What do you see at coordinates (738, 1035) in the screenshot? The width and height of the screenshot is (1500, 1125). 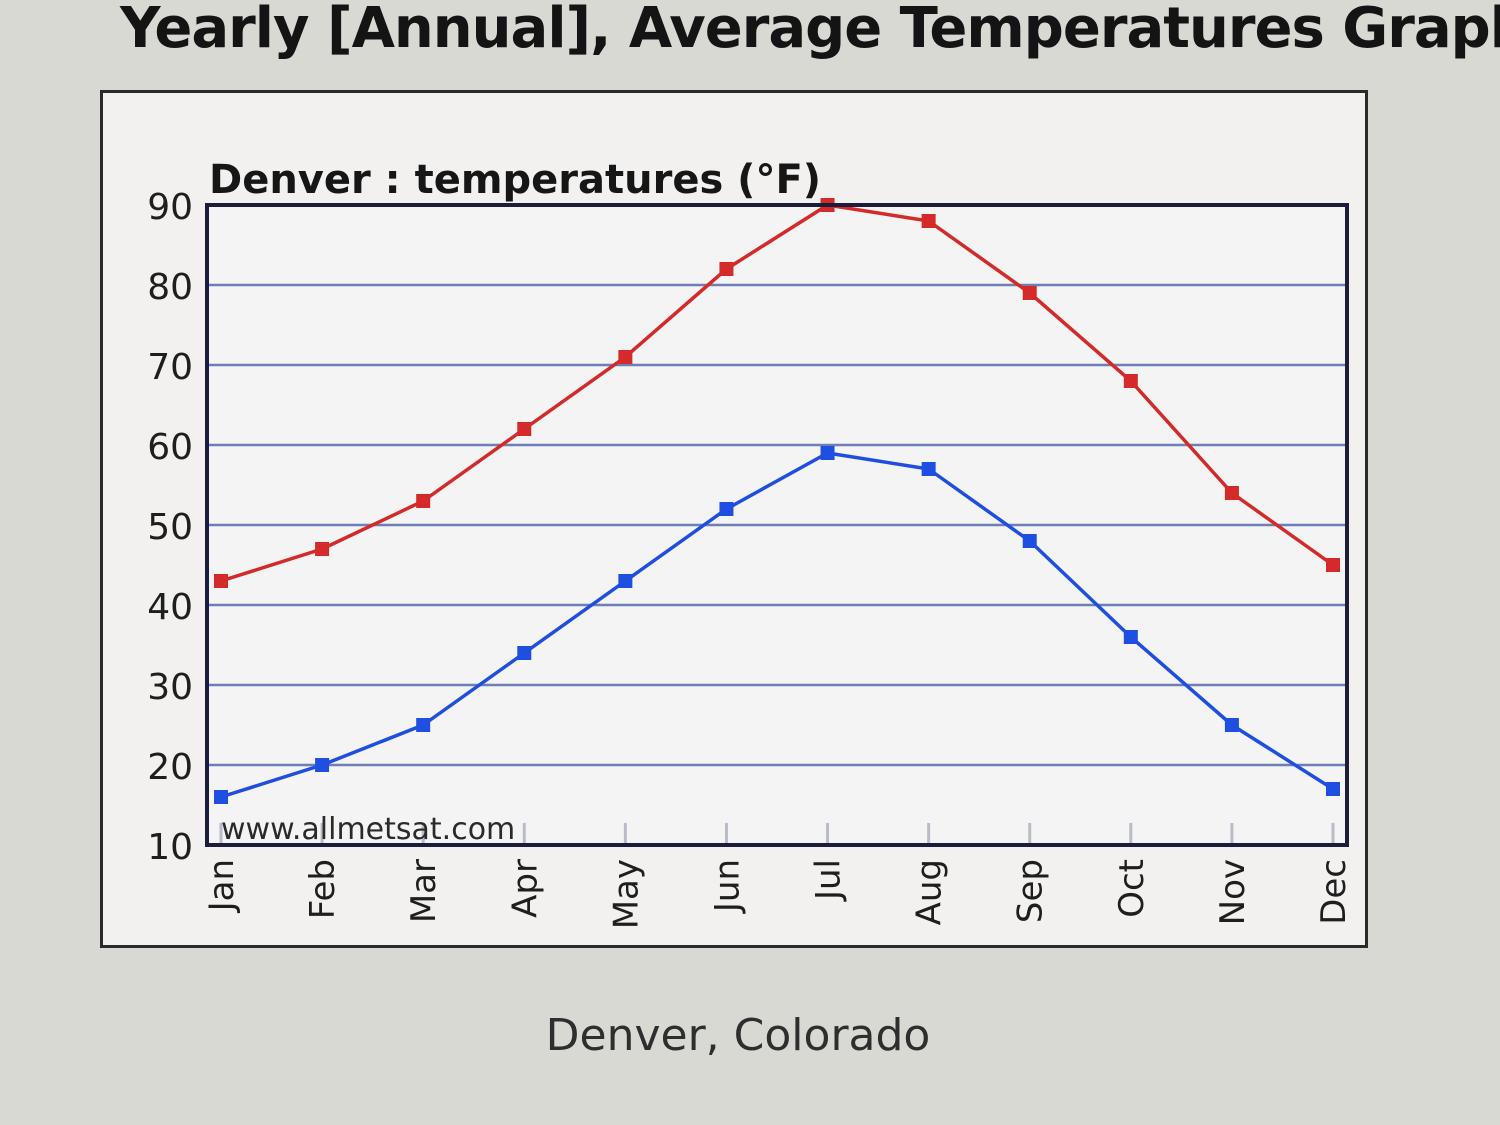 I see `chart-caption: Denver, Colorado` at bounding box center [738, 1035].